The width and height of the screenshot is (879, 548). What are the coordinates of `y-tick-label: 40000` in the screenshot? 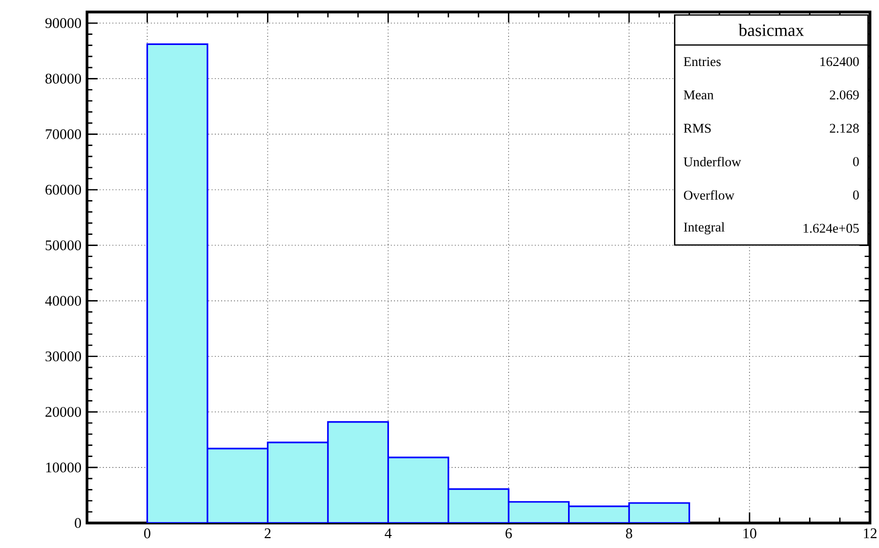 It's located at (63, 301).